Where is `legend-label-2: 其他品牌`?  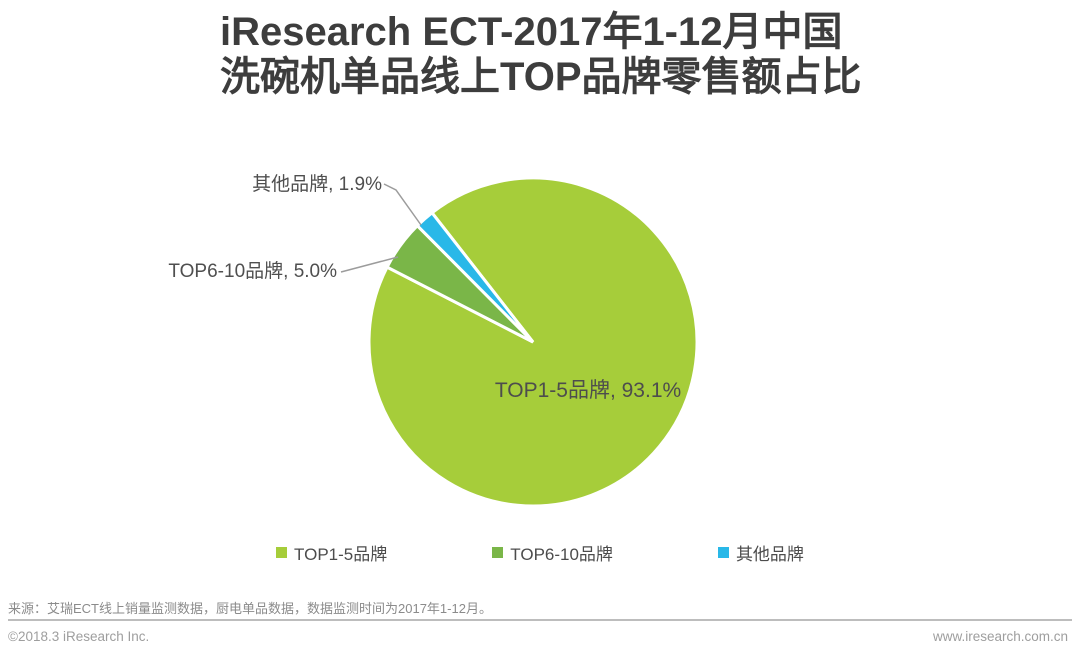
legend-label-2: 其他品牌 is located at coordinates (769, 554).